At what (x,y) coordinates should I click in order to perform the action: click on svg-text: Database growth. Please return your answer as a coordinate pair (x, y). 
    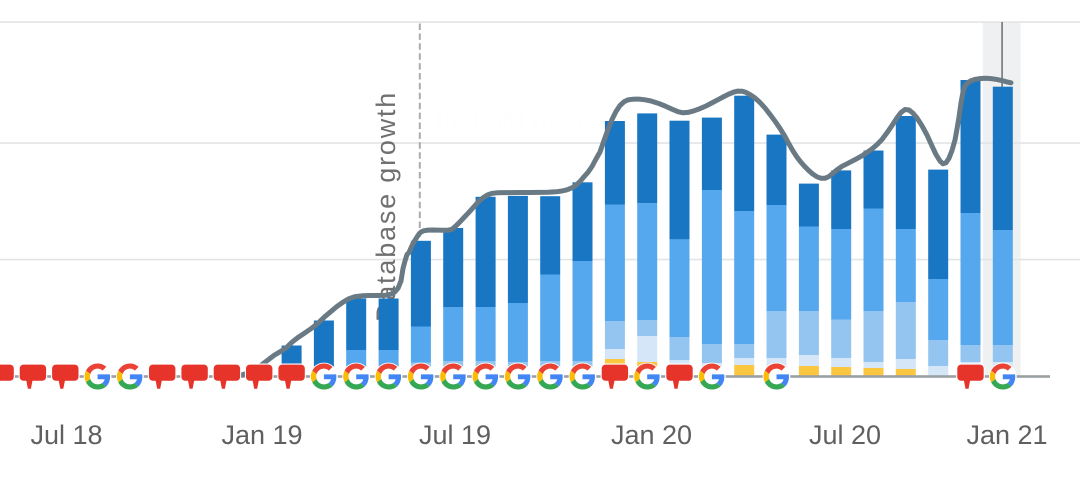
    Looking at the image, I should click on (386, 206).